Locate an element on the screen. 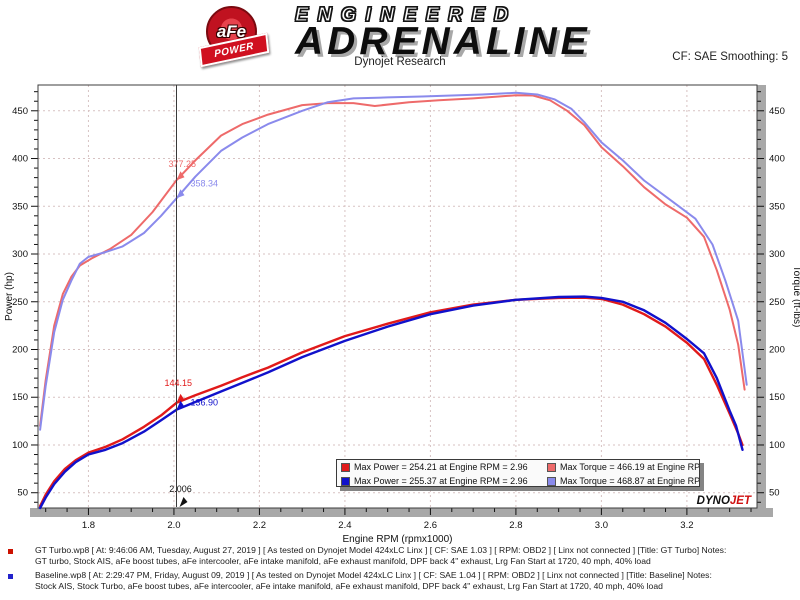  y-axis-title-left: Power (hp) is located at coordinates (9, 296).